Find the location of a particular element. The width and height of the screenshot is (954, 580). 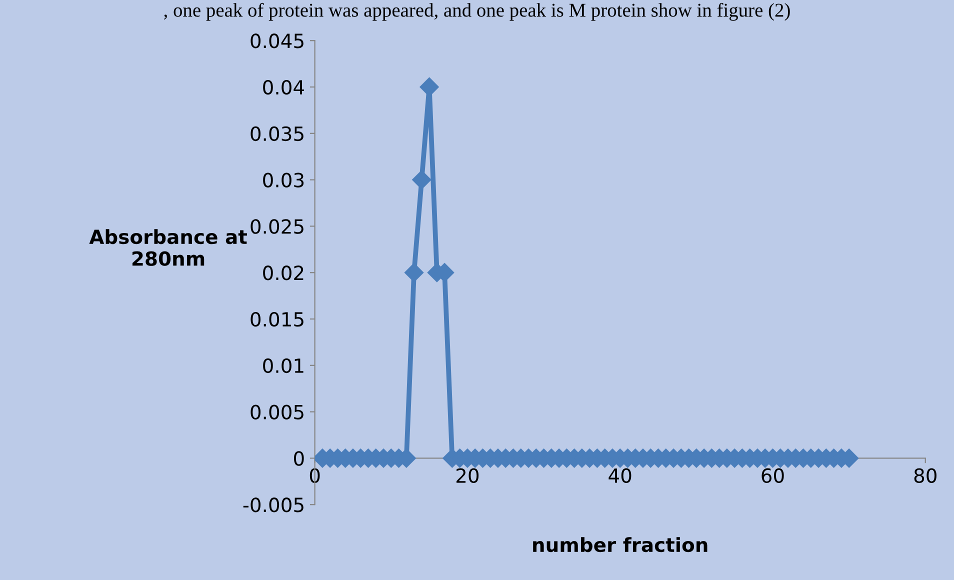

y-tick-label: 0.03 is located at coordinates (283, 180).